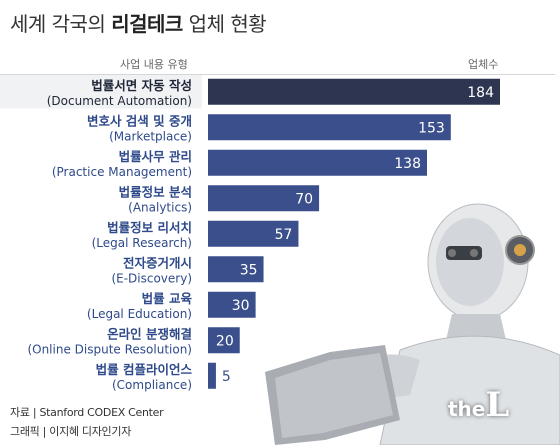 The height and width of the screenshot is (445, 560). Describe the element at coordinates (284, 235) in the screenshot. I see `bar-value-label: 57` at that location.